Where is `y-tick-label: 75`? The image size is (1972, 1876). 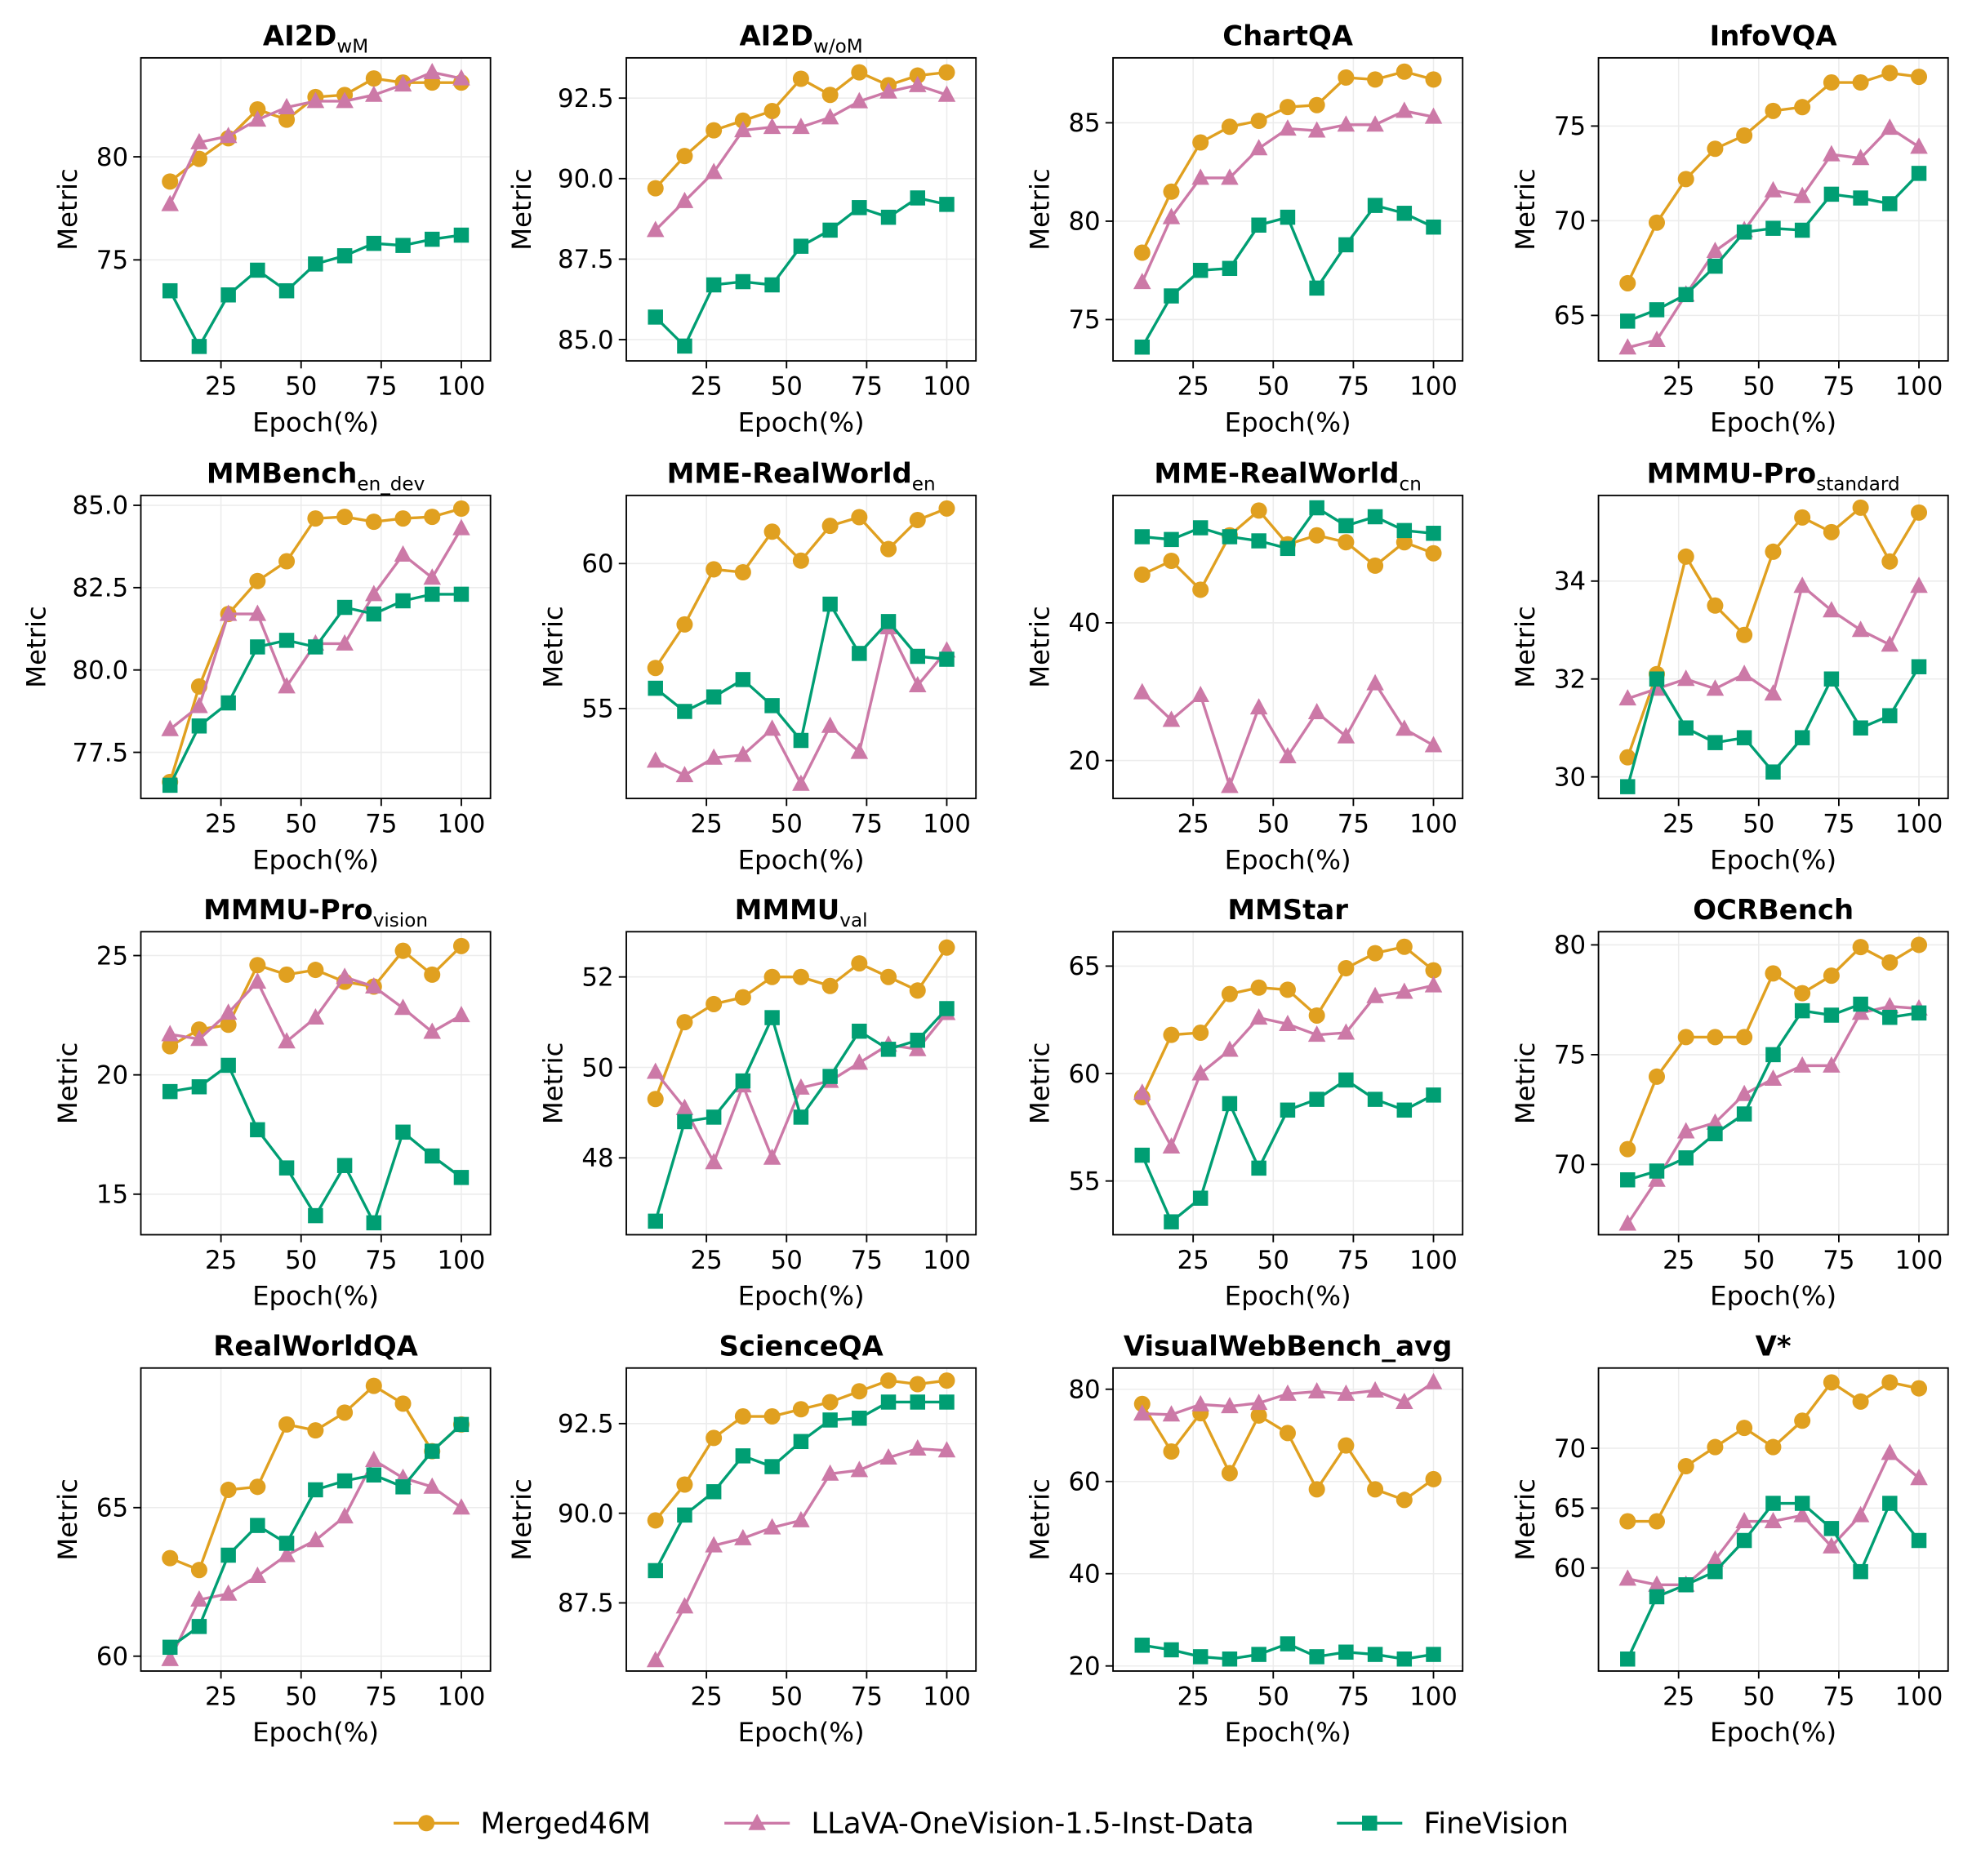
y-tick-label: 75 is located at coordinates (1084, 320).